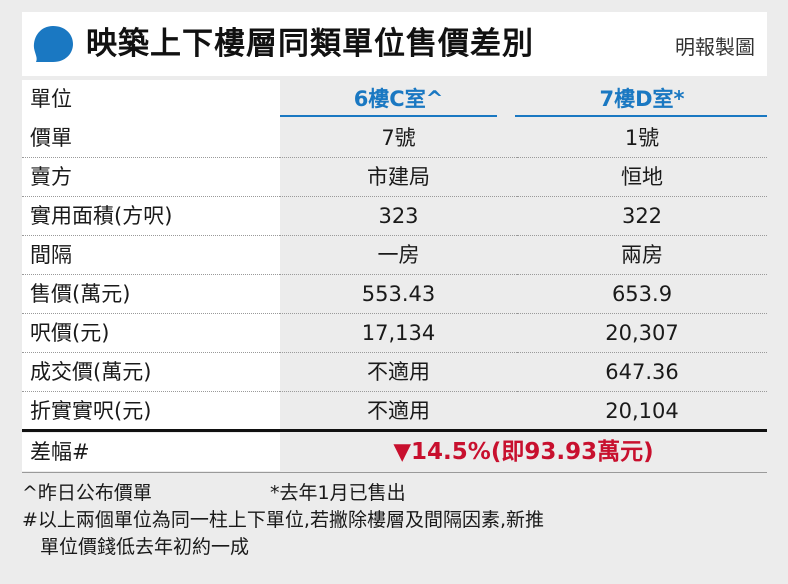 The height and width of the screenshot is (584, 788). I want to click on row-value-unit-a: 一房, so click(398, 255).